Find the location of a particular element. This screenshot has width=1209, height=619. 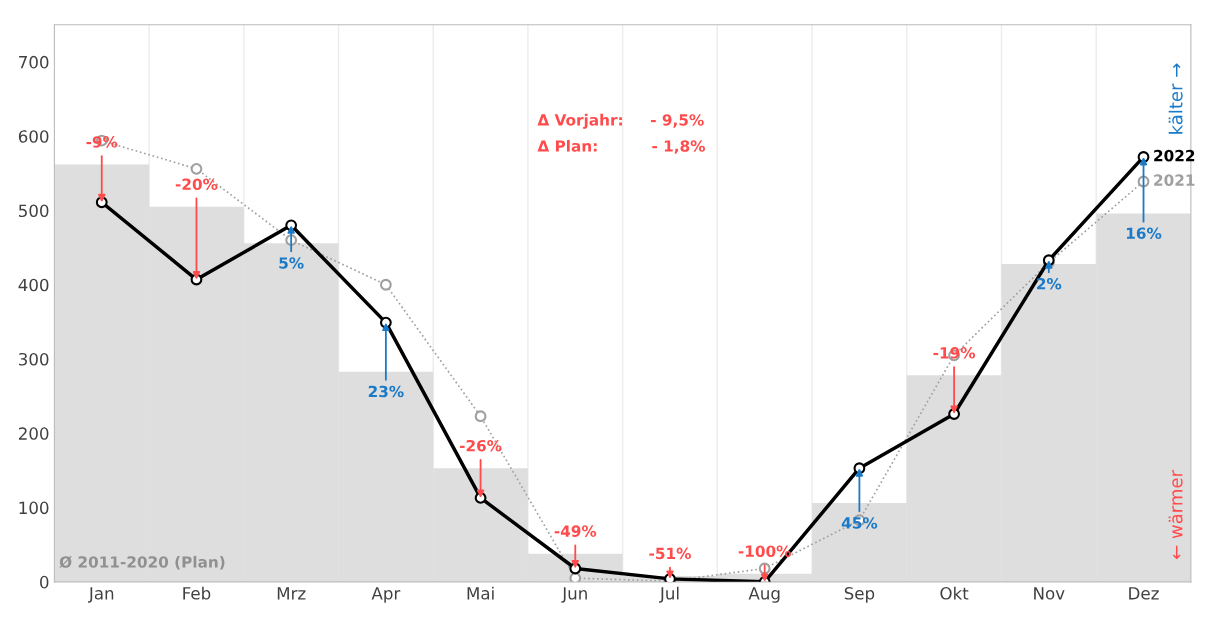

series-label: 2021 is located at coordinates (1174, 180).